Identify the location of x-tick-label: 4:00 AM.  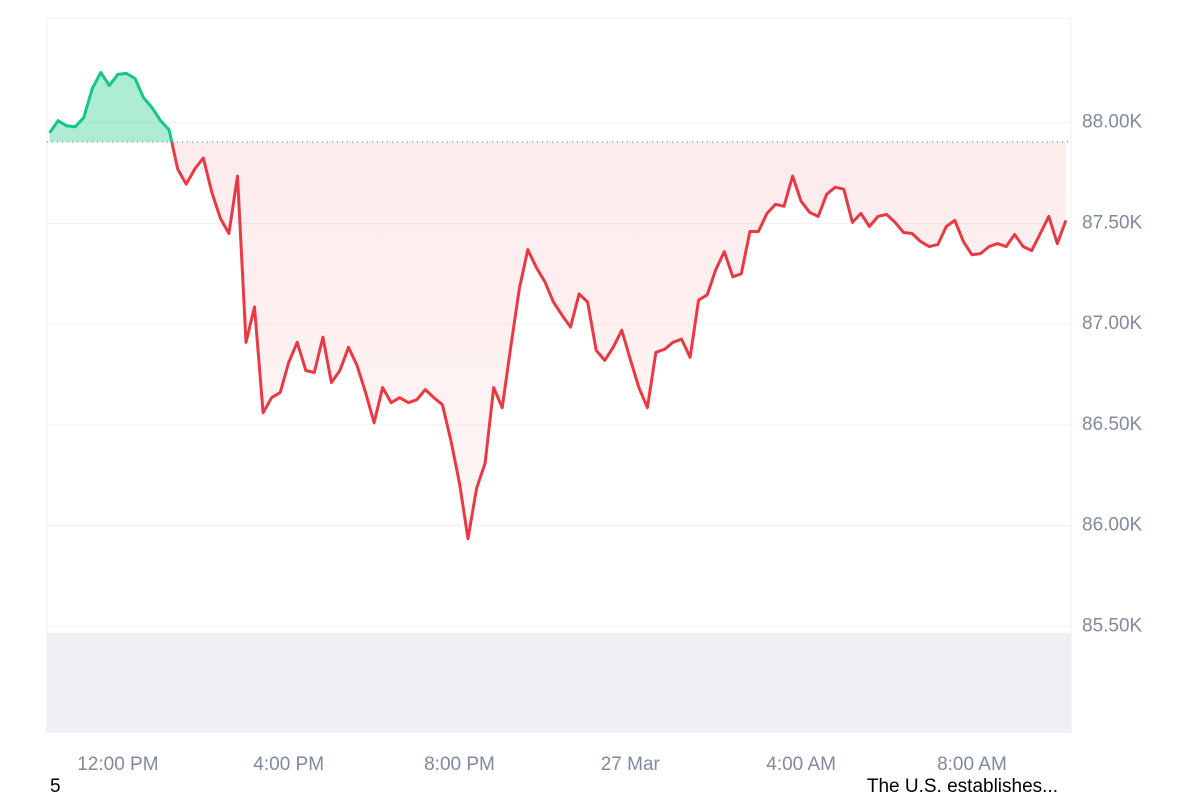
(801, 764).